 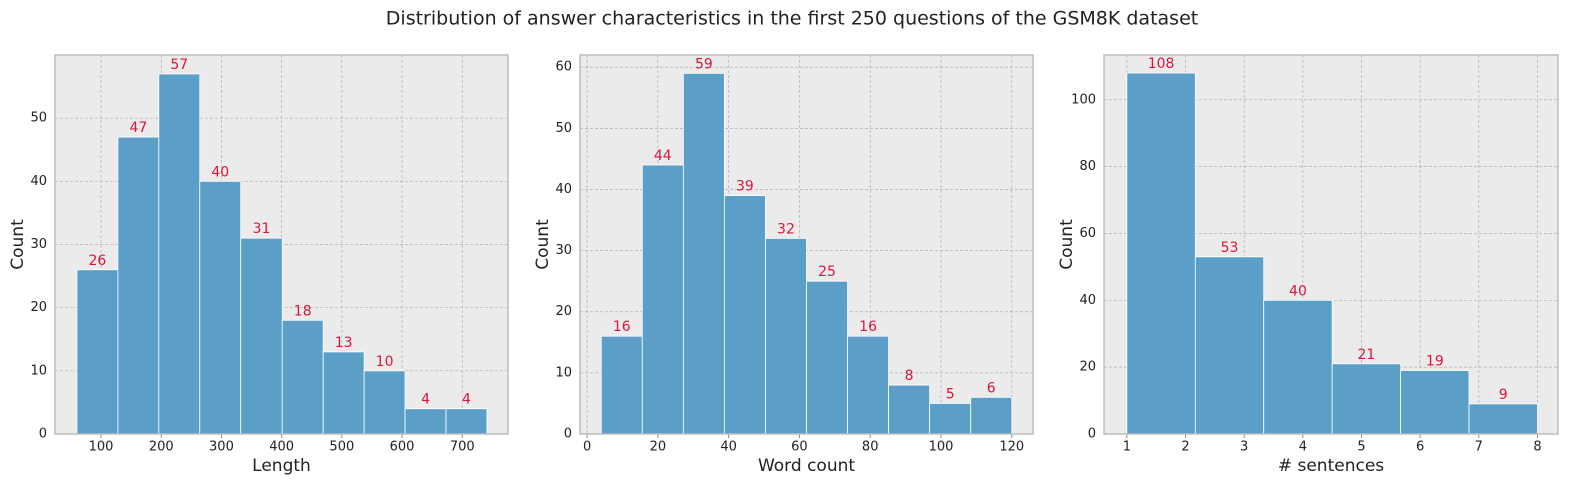 What do you see at coordinates (909, 376) in the screenshot?
I see `value-label: 8` at bounding box center [909, 376].